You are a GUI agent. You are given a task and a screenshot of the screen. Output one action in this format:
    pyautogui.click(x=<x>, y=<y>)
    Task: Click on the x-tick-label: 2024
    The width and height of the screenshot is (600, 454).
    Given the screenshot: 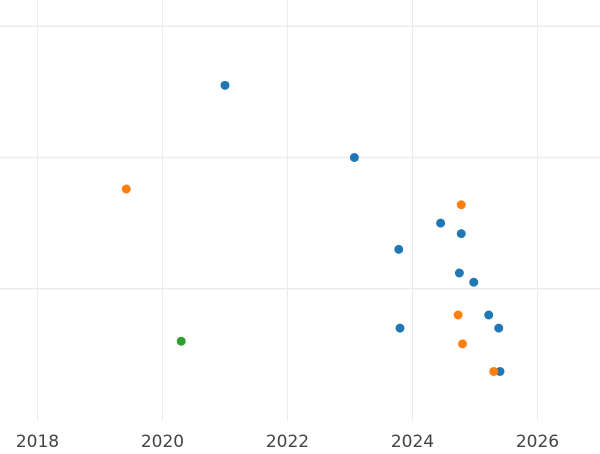 What is the action you would take?
    pyautogui.click(x=412, y=441)
    